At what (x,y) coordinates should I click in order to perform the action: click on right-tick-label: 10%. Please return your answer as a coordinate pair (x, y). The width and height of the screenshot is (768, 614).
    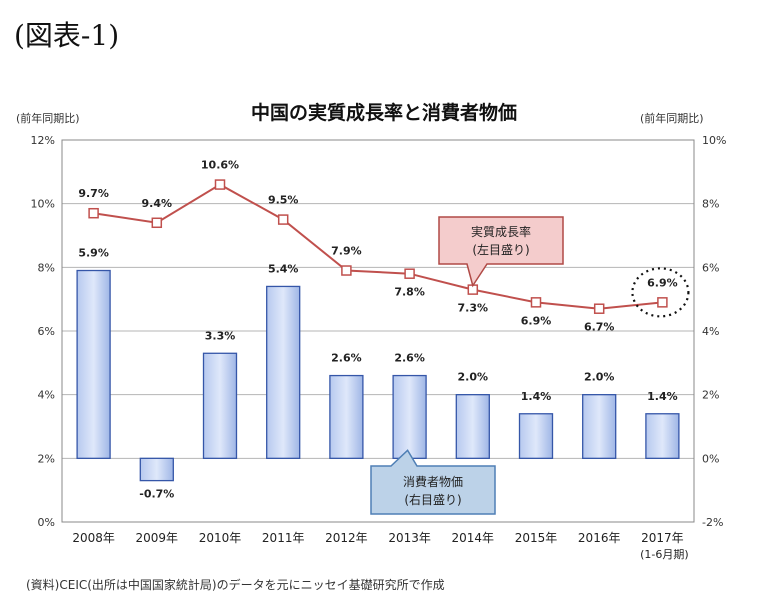
    Looking at the image, I should click on (714, 140).